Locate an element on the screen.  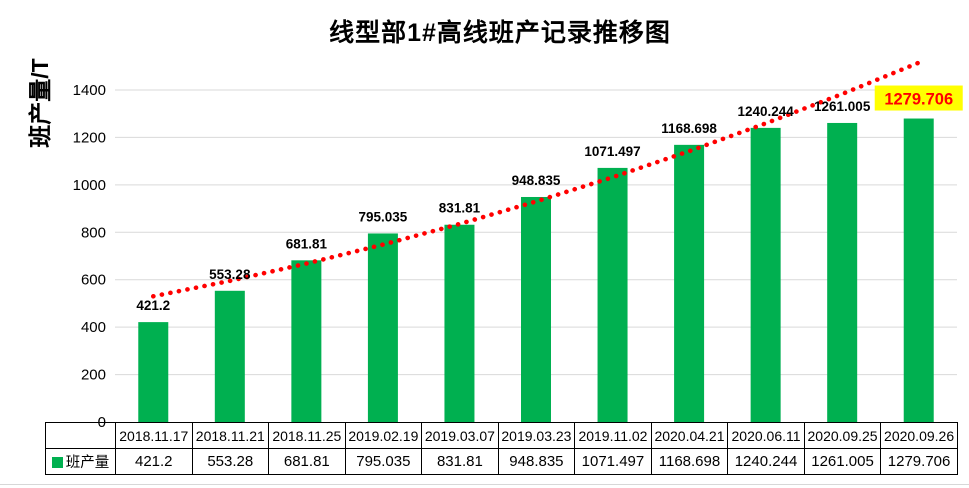
table-value-cell: 421.2 is located at coordinates (154, 461).